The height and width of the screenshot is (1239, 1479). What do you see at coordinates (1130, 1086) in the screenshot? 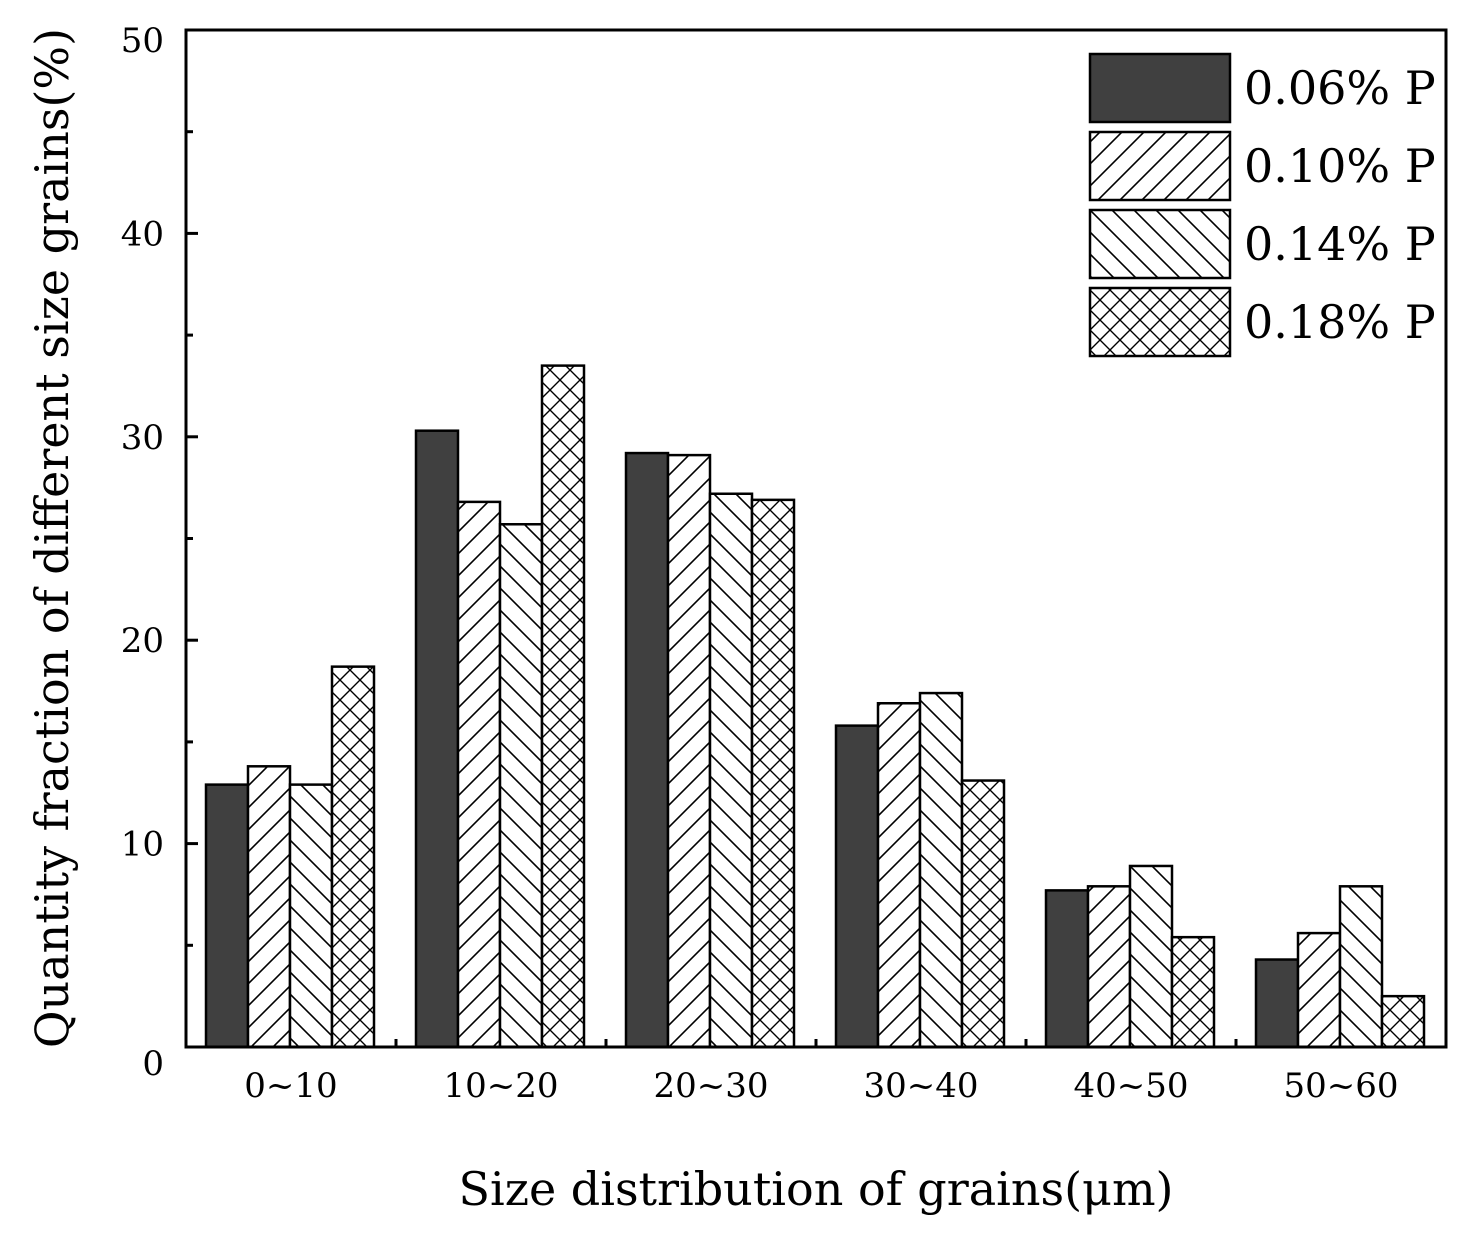
I see `x-tick-label: 40~50` at bounding box center [1130, 1086].